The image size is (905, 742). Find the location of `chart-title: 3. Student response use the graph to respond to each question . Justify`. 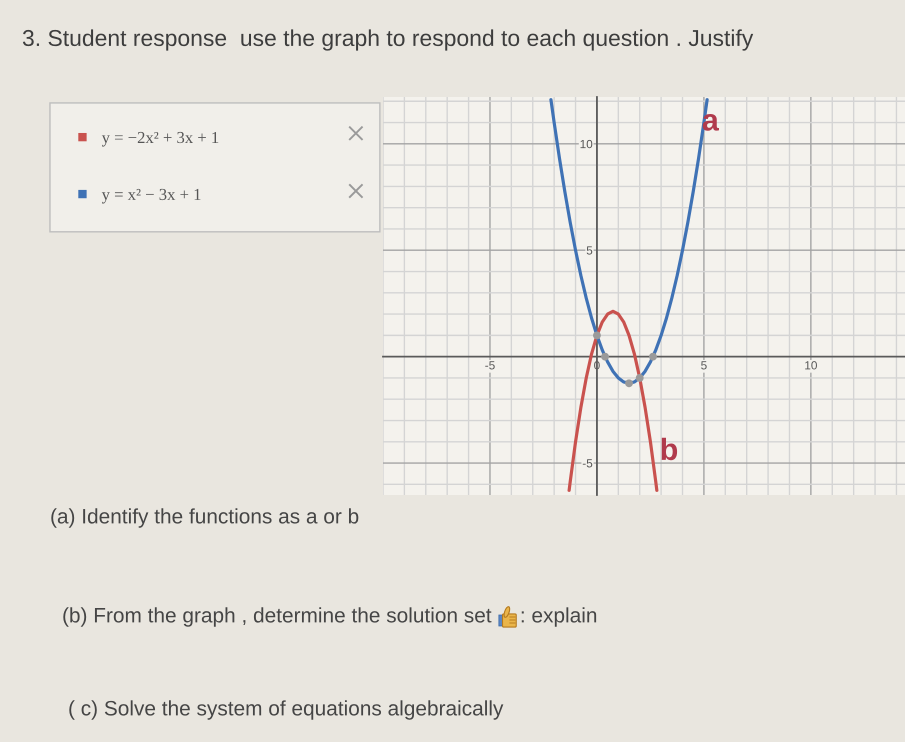

chart-title: 3. Student response use the graph to respond to each question . Justify is located at coordinates (388, 40).